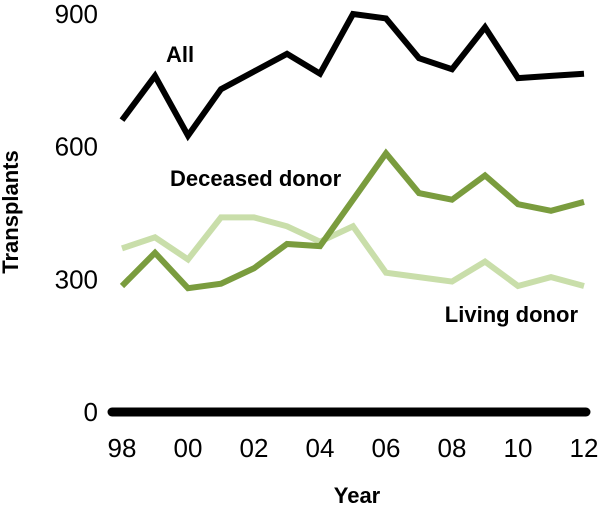  I want to click on series-label-living-donor: Living donor, so click(512, 314).